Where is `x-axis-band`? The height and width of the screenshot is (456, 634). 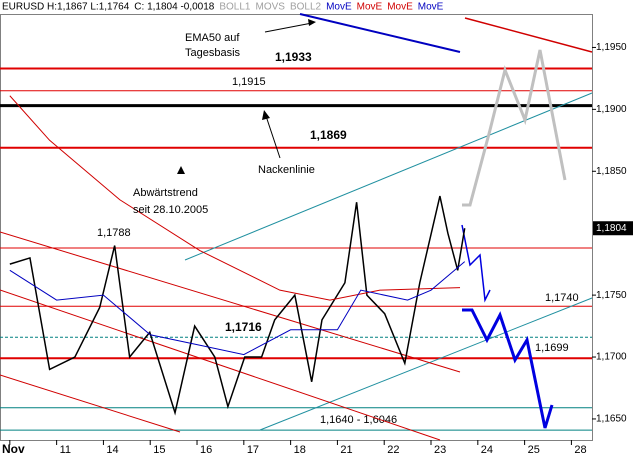 x-axis-band is located at coordinates (317, 448).